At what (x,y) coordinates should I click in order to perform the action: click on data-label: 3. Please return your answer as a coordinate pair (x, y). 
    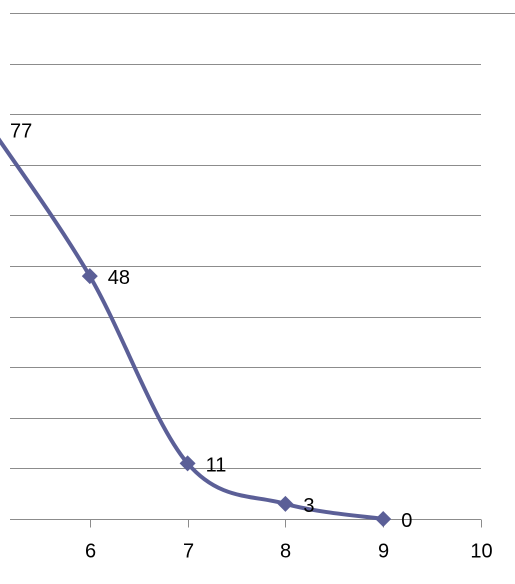
    Looking at the image, I should click on (308, 506).